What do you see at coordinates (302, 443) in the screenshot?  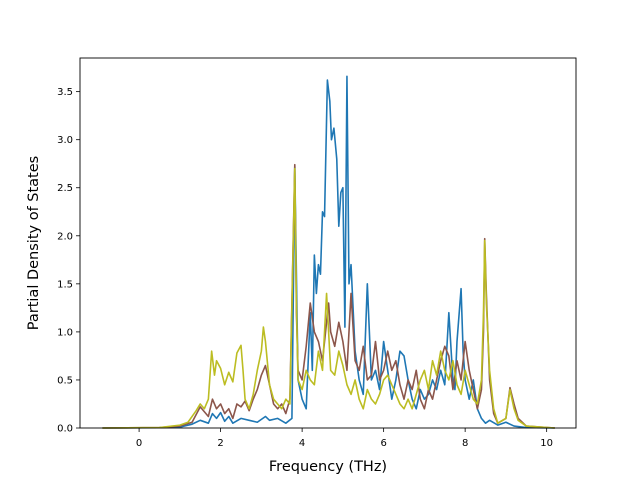 I see `x-tick-label: 4` at bounding box center [302, 443].